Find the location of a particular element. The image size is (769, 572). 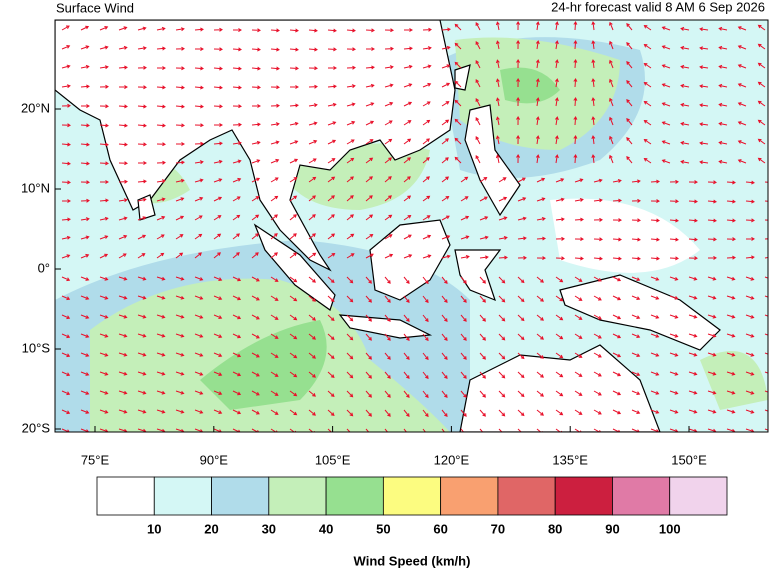

colorbar-label: 60 is located at coordinates (440, 528).